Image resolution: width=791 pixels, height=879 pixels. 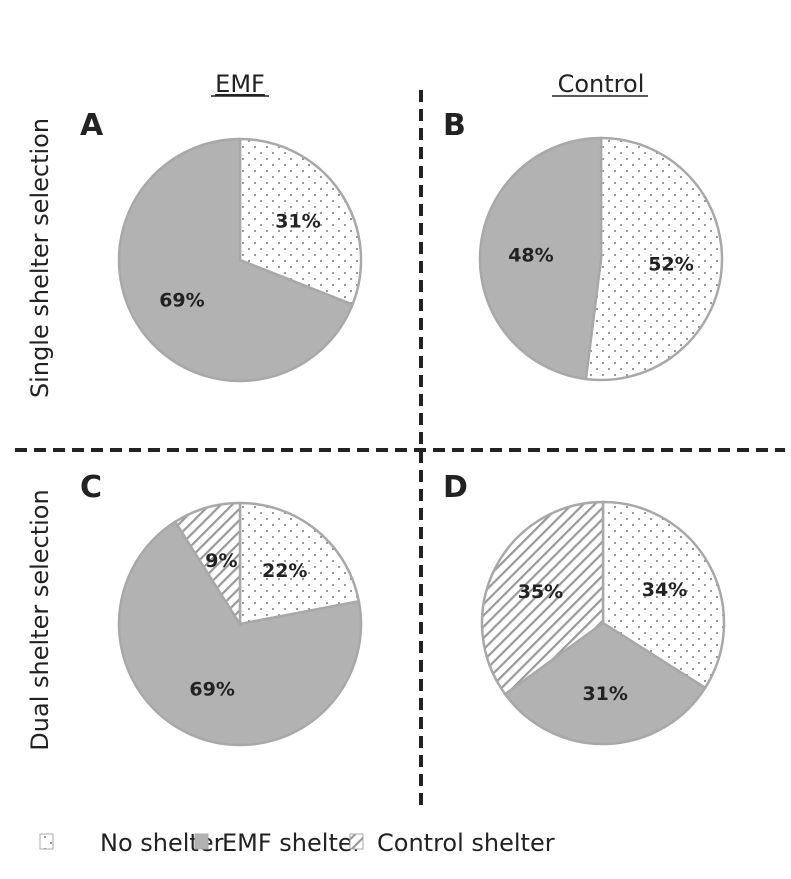 What do you see at coordinates (46, 841) in the screenshot?
I see `legend-swatch-no-shelter` at bounding box center [46, 841].